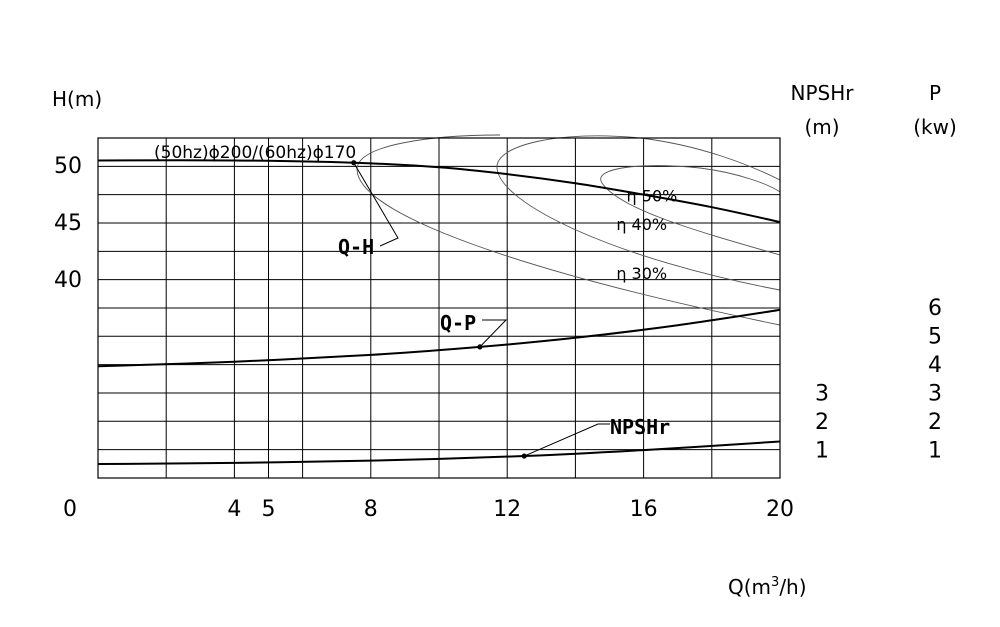  Describe the element at coordinates (640, 427) in the screenshot. I see `series-label-npshr: NPSHr` at that location.